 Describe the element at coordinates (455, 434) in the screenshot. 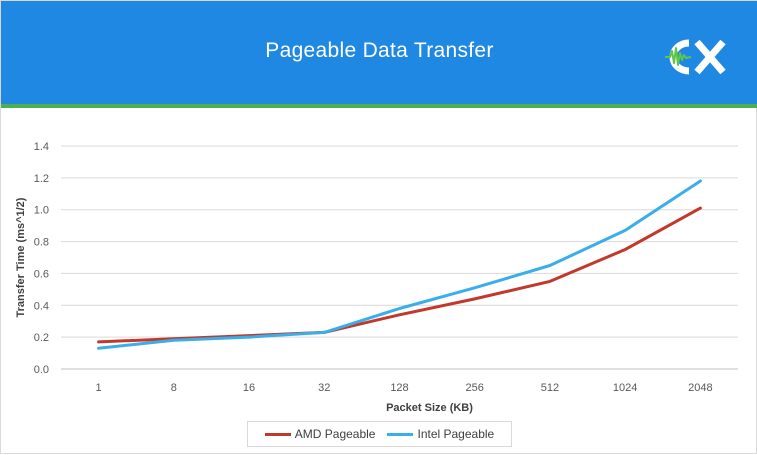

I see `legend-label-intel: Intel Pageable` at that location.